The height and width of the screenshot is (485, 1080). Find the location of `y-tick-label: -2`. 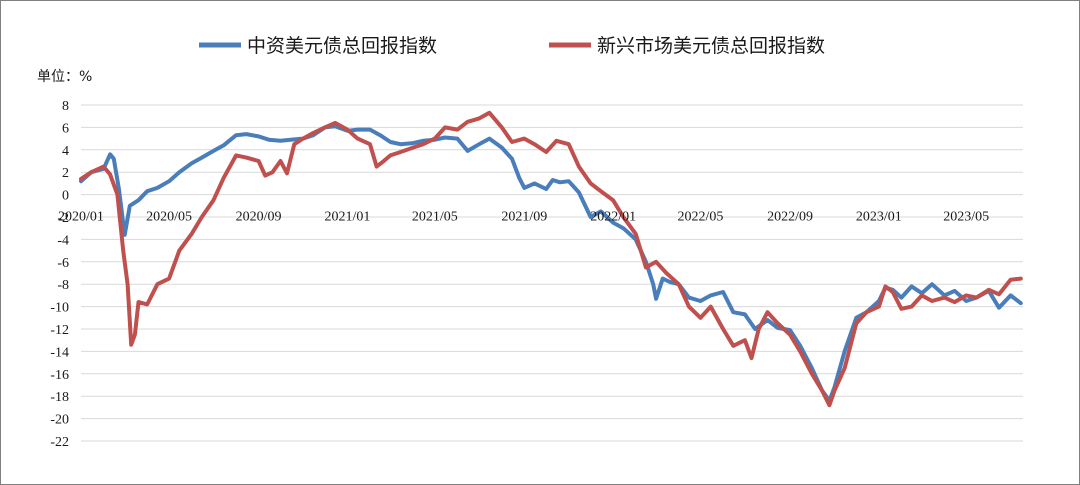

y-tick-label: -2 is located at coordinates (63, 218).